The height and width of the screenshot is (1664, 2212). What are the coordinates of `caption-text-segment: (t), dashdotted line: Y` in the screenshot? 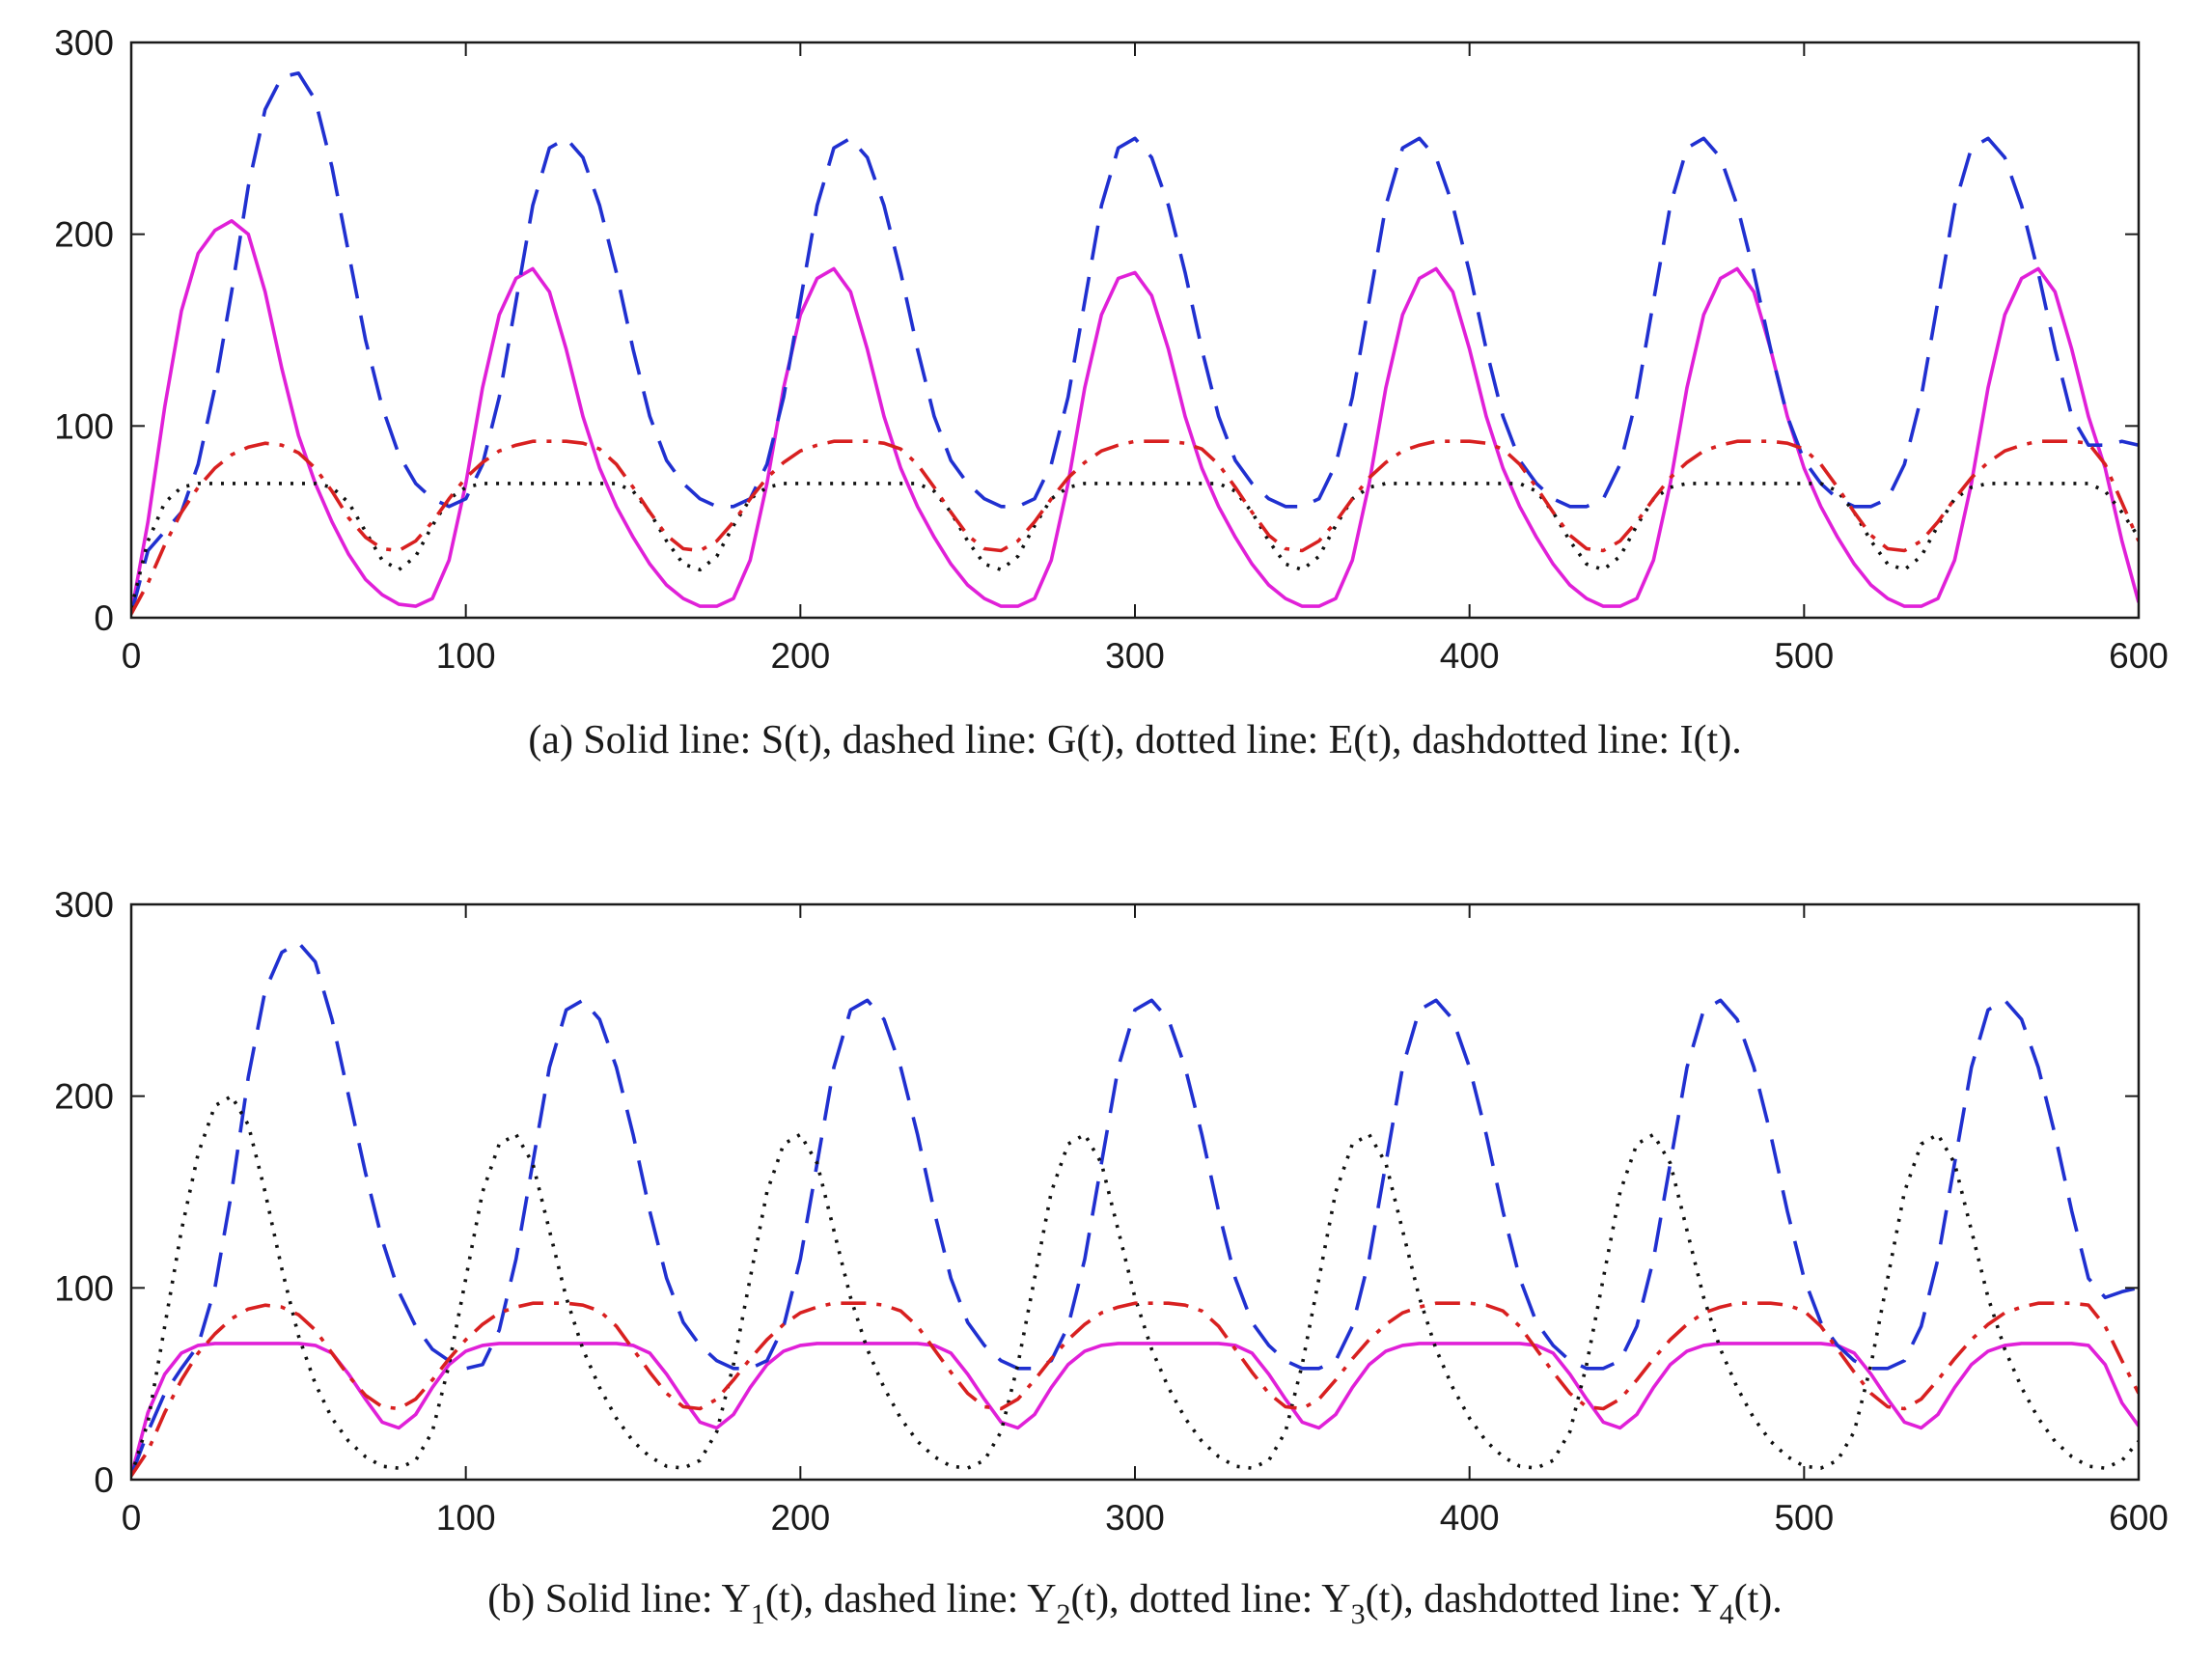 It's located at (1543, 1599).